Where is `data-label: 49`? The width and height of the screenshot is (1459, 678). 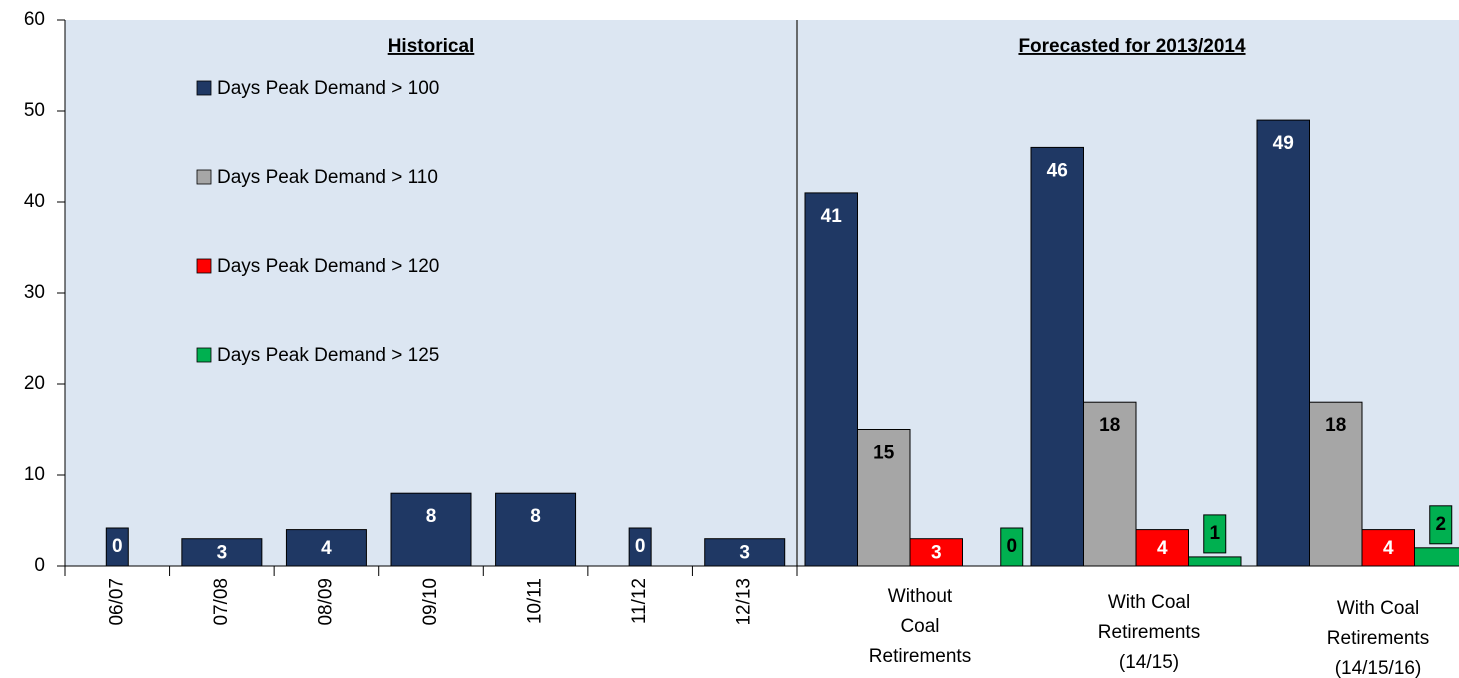 data-label: 49 is located at coordinates (1283, 143).